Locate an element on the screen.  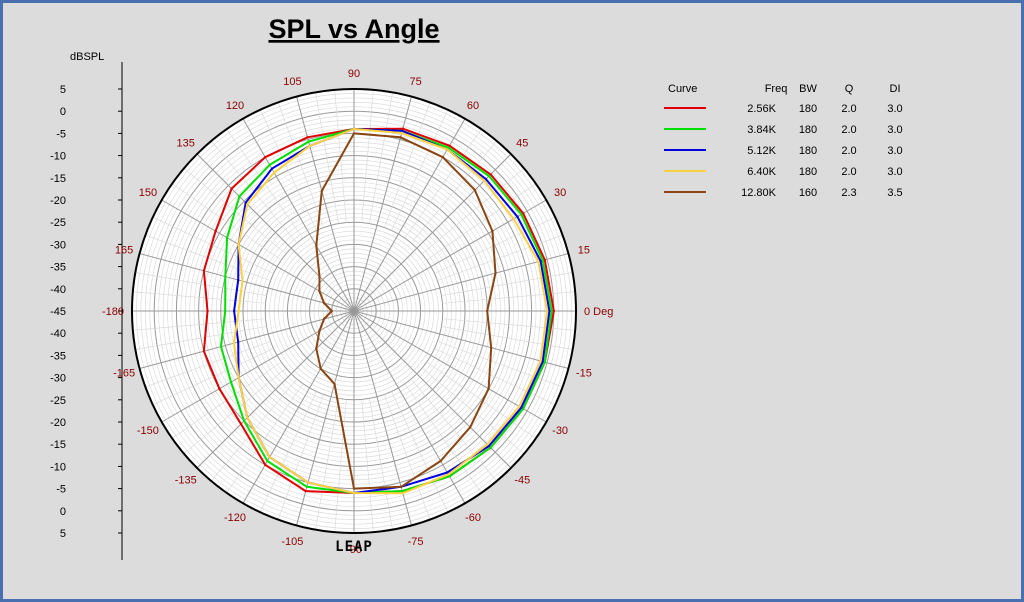
radial-tick-label: -35 is located at coordinates (58, 356).